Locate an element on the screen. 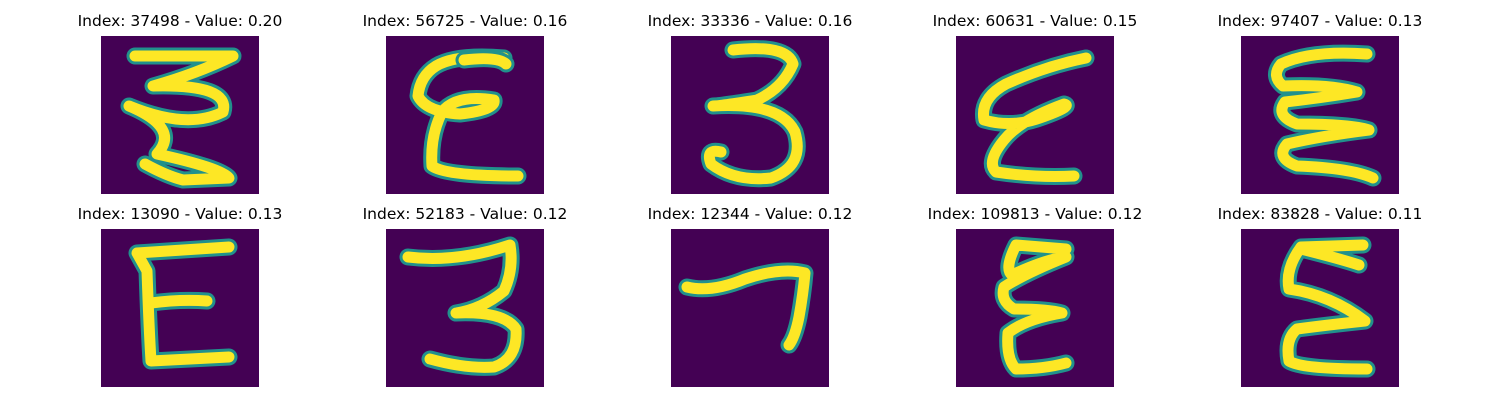  panel-1: Index: 37498 - Value: 0.20 is located at coordinates (180, 102).